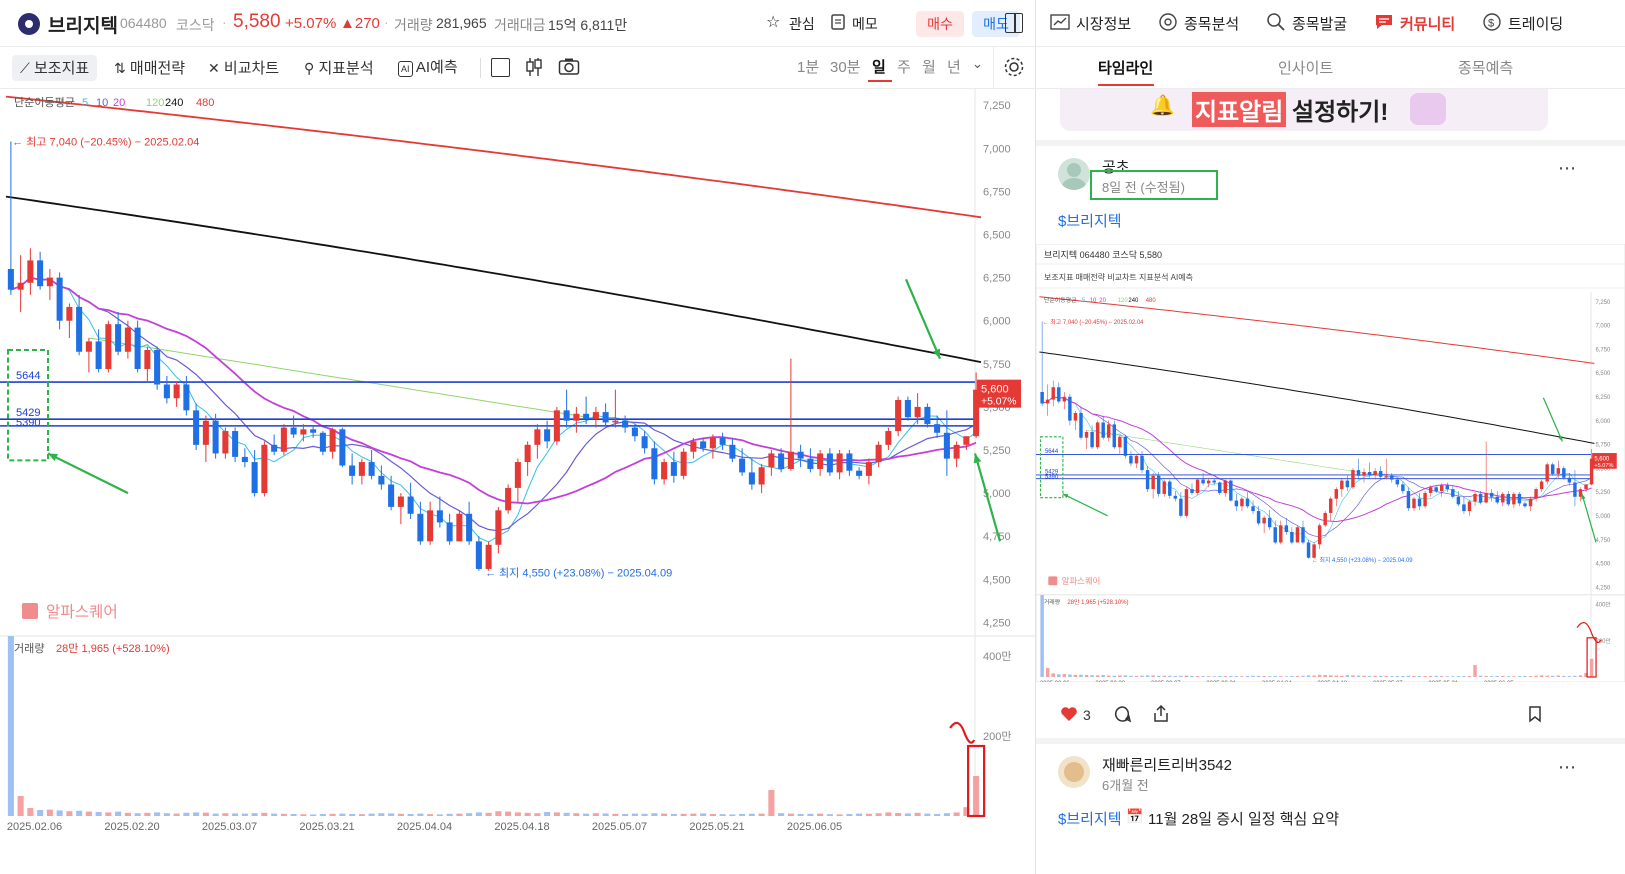  I want to click on star-icon: ☆, so click(773, 22).